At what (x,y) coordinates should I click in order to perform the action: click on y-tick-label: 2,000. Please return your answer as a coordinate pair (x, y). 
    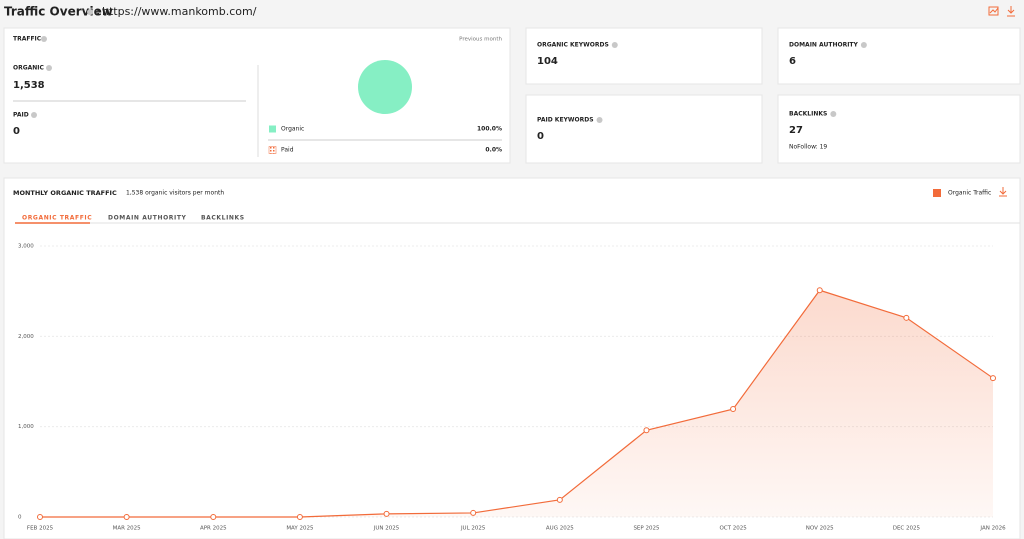
    Looking at the image, I should click on (26, 337).